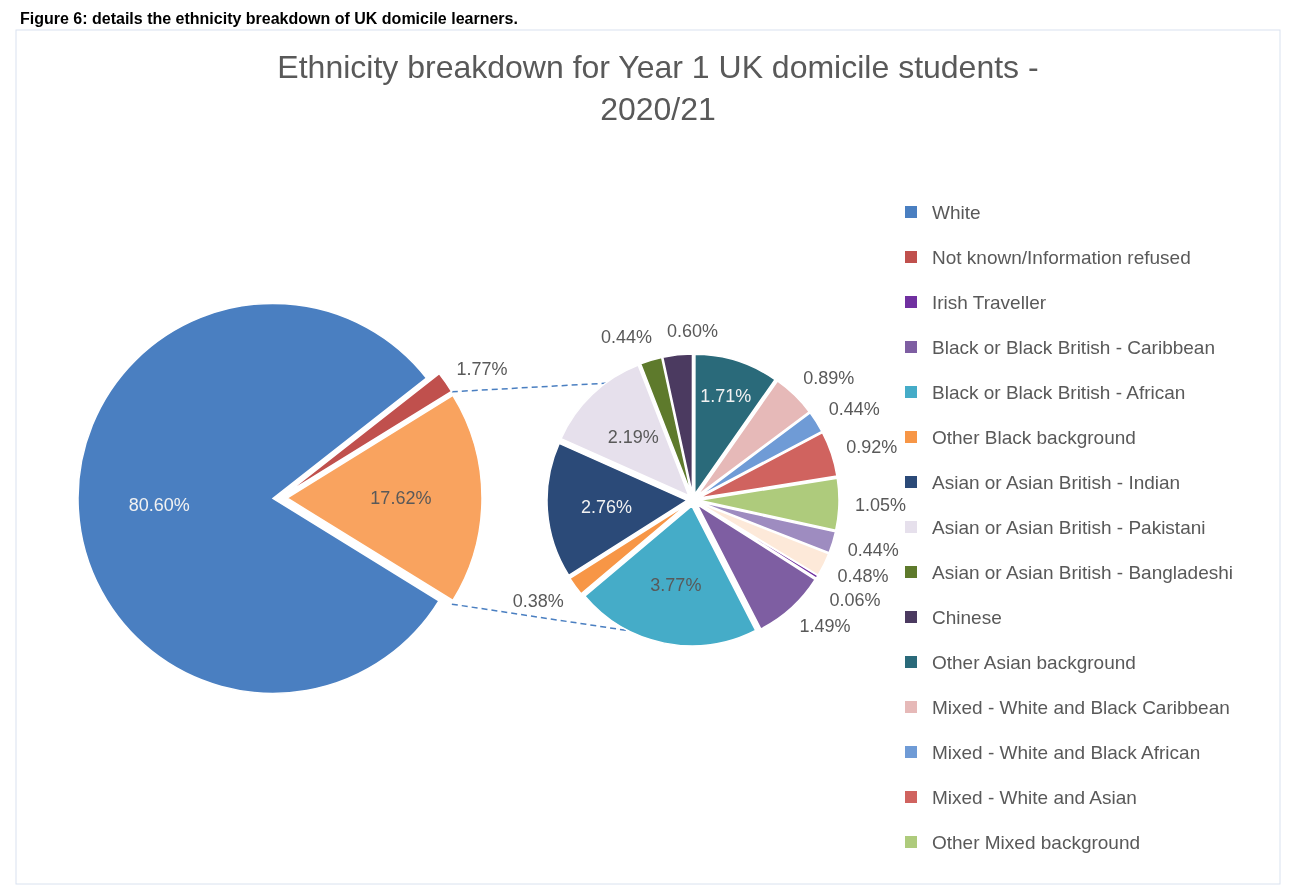 This screenshot has height=896, width=1292. I want to click on legend-label: Other Mixed background, so click(1036, 842).